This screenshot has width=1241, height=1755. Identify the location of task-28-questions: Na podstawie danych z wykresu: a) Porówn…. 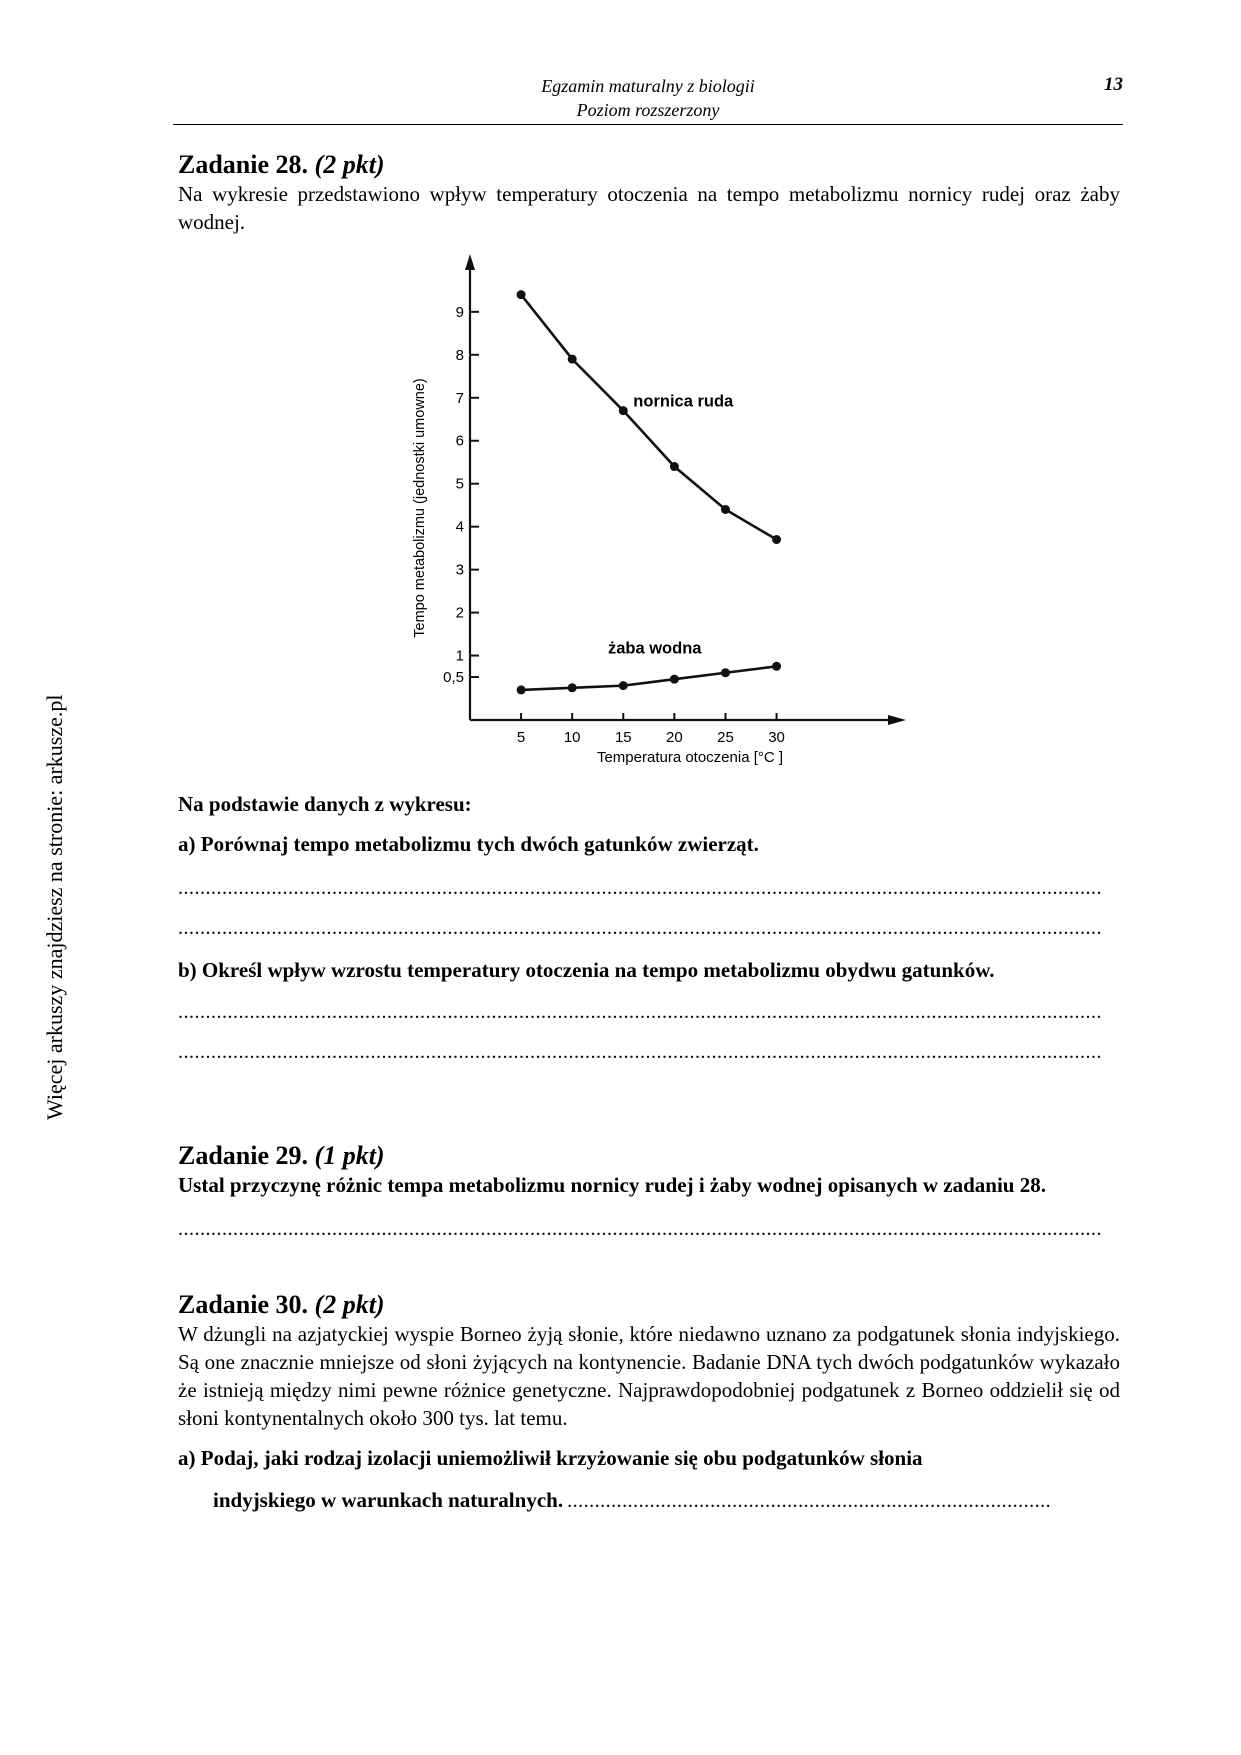
(649, 927).